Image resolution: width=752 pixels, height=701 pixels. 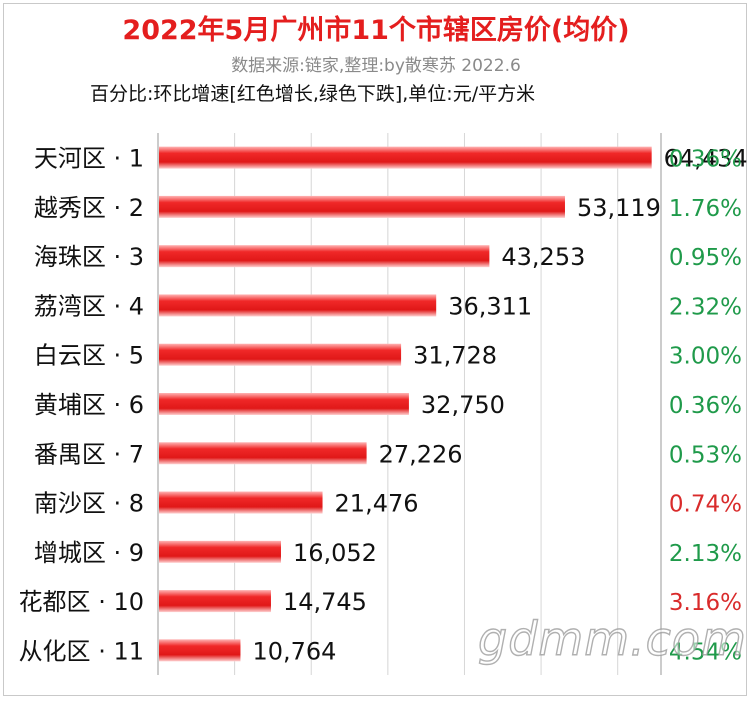 I want to click on category-label: 增城区 · 9, so click(x=89, y=553).